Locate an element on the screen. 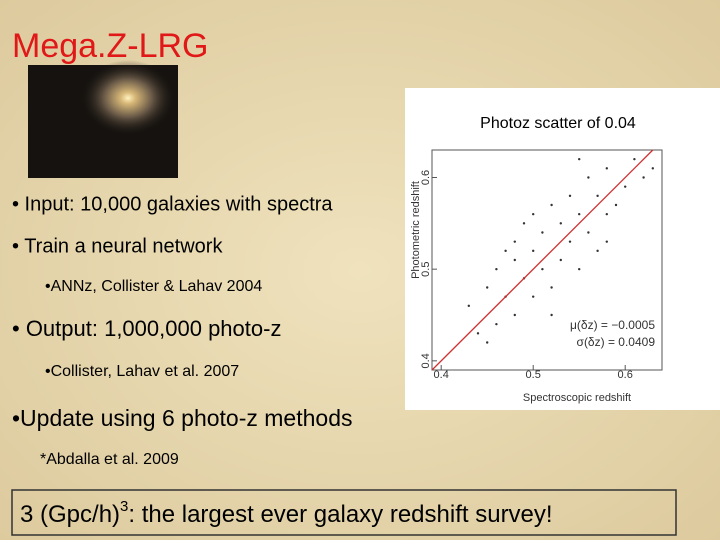  y-tick-label: 0.4 is located at coordinates (426, 360).